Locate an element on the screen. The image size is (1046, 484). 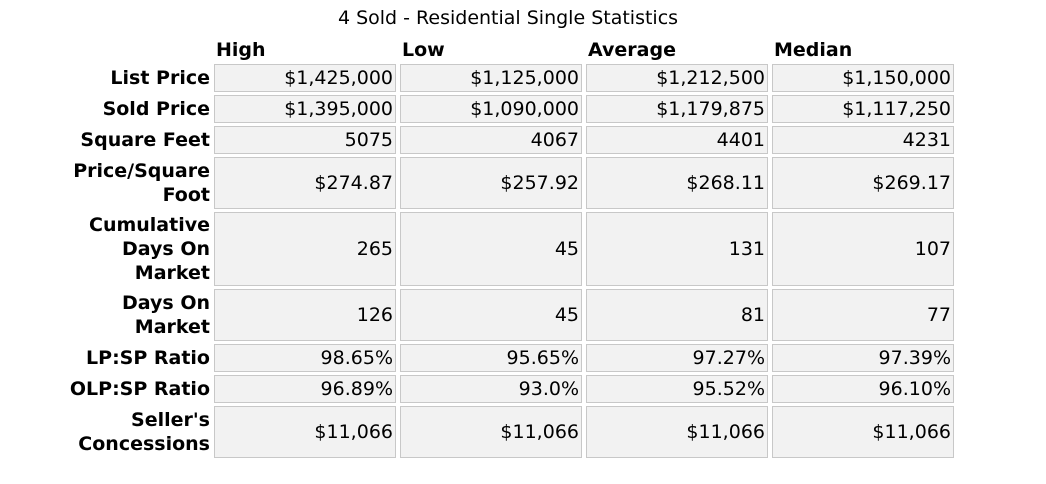
cell-average: 97.27% is located at coordinates (677, 358).